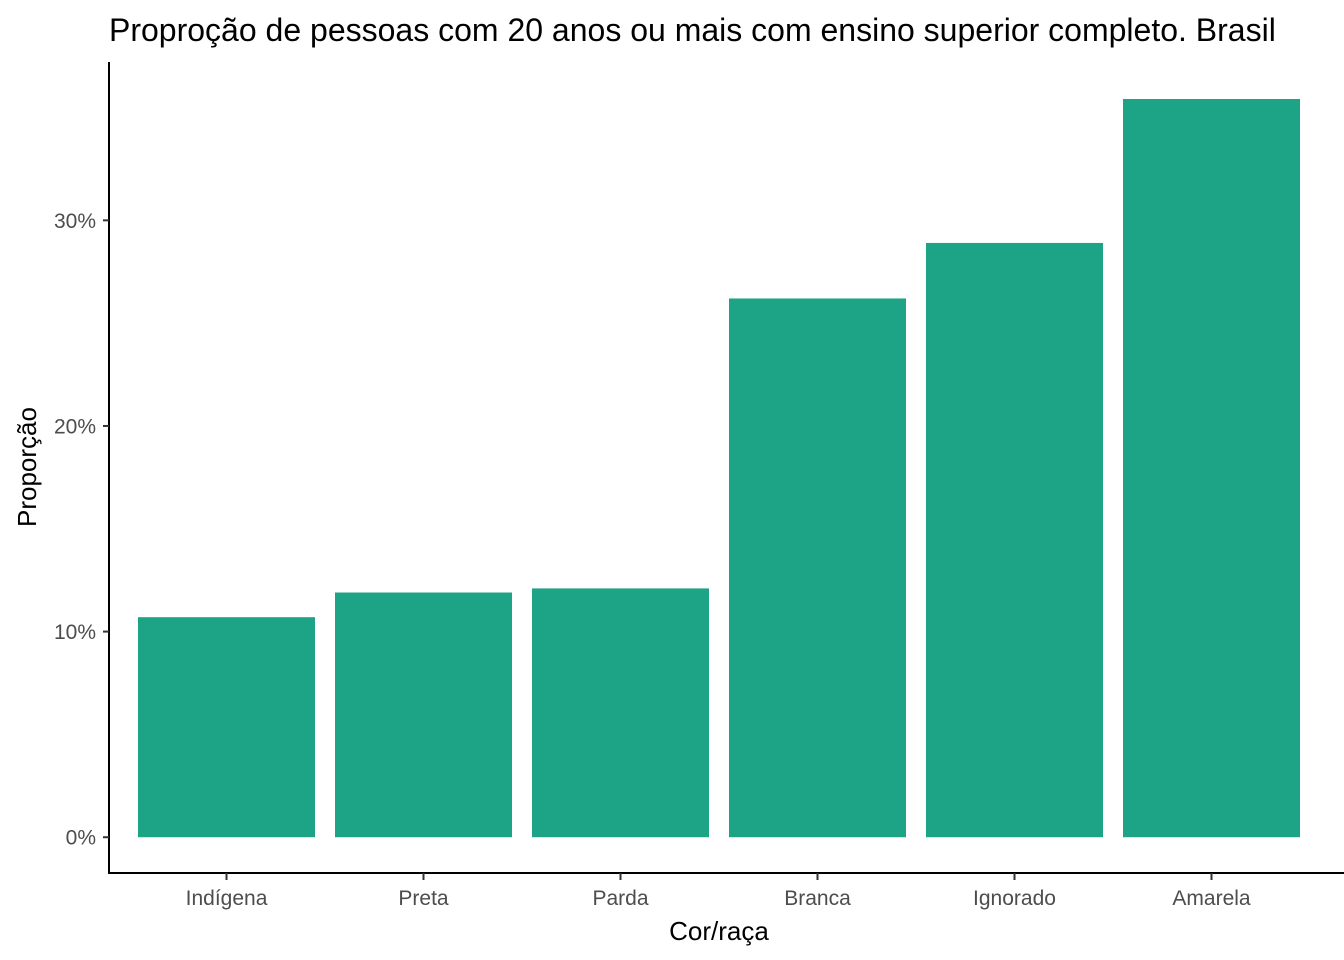 The image size is (1344, 960). What do you see at coordinates (620, 898) in the screenshot?
I see `x-tick-label: Parda` at bounding box center [620, 898].